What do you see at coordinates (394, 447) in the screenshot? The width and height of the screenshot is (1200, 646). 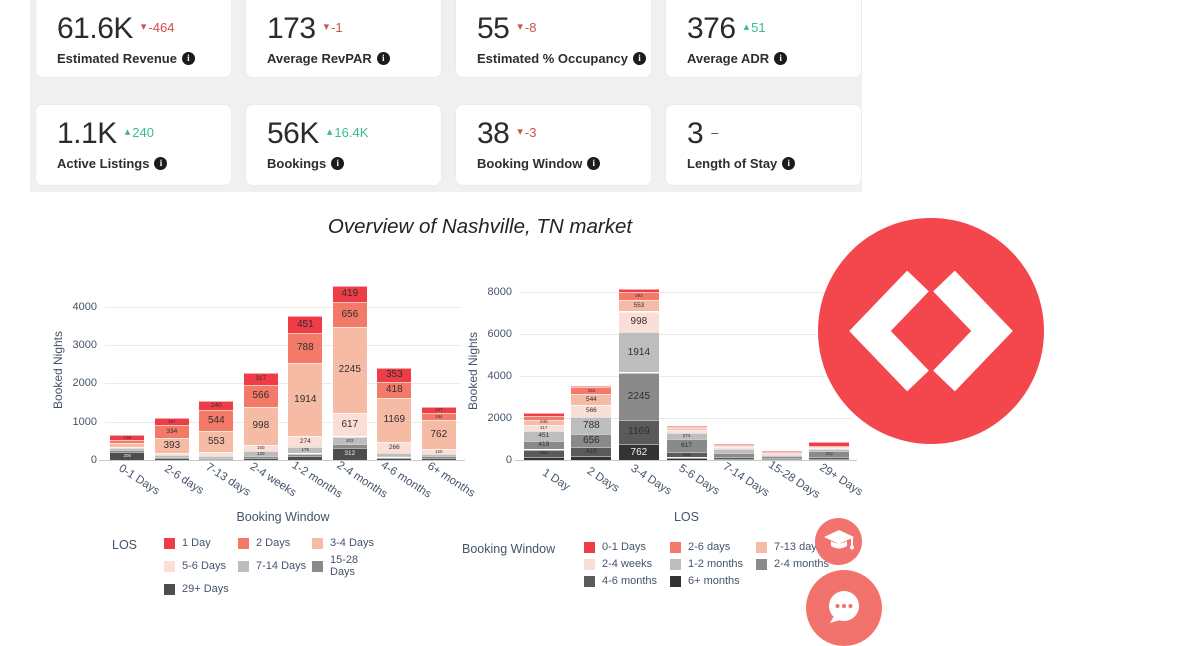 I see `bar-segment: 266` at bounding box center [394, 447].